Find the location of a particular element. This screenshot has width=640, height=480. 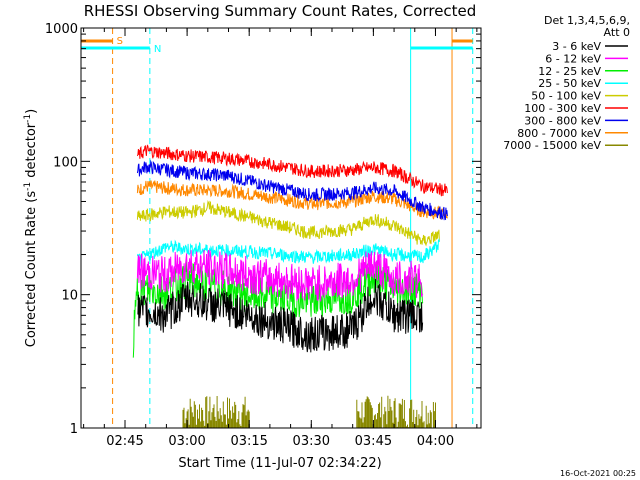

x-tick-label: 03:00 is located at coordinates (186, 441).